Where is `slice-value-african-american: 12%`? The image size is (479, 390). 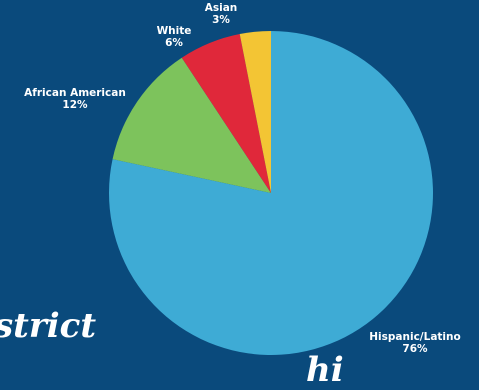
slice-value-african-american: 12% is located at coordinates (75, 105).